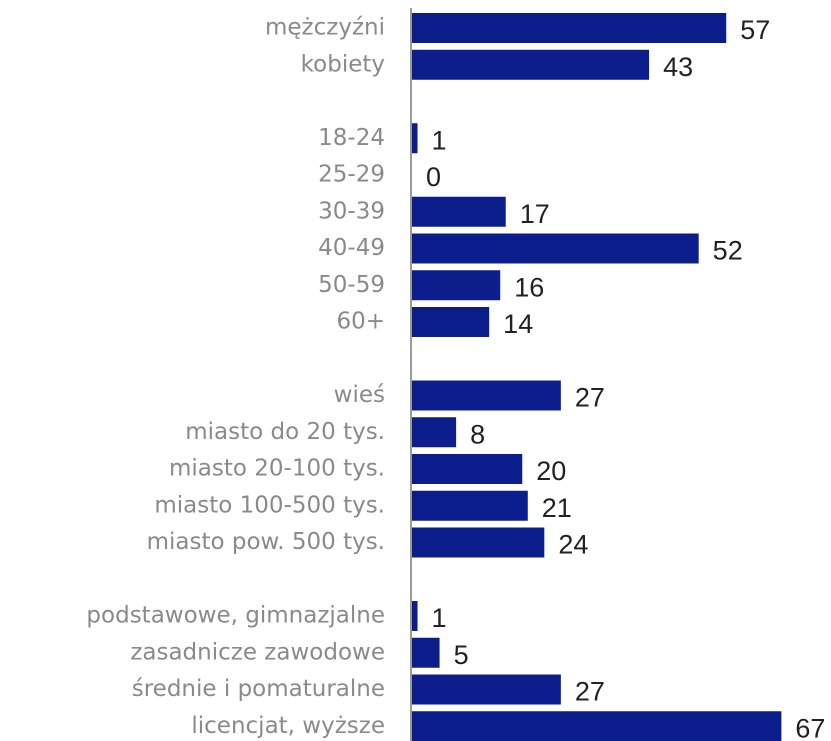 Image resolution: width=831 pixels, height=741 pixels. Describe the element at coordinates (285, 432) in the screenshot. I see `category-label: miasto do 20 tys.` at that location.